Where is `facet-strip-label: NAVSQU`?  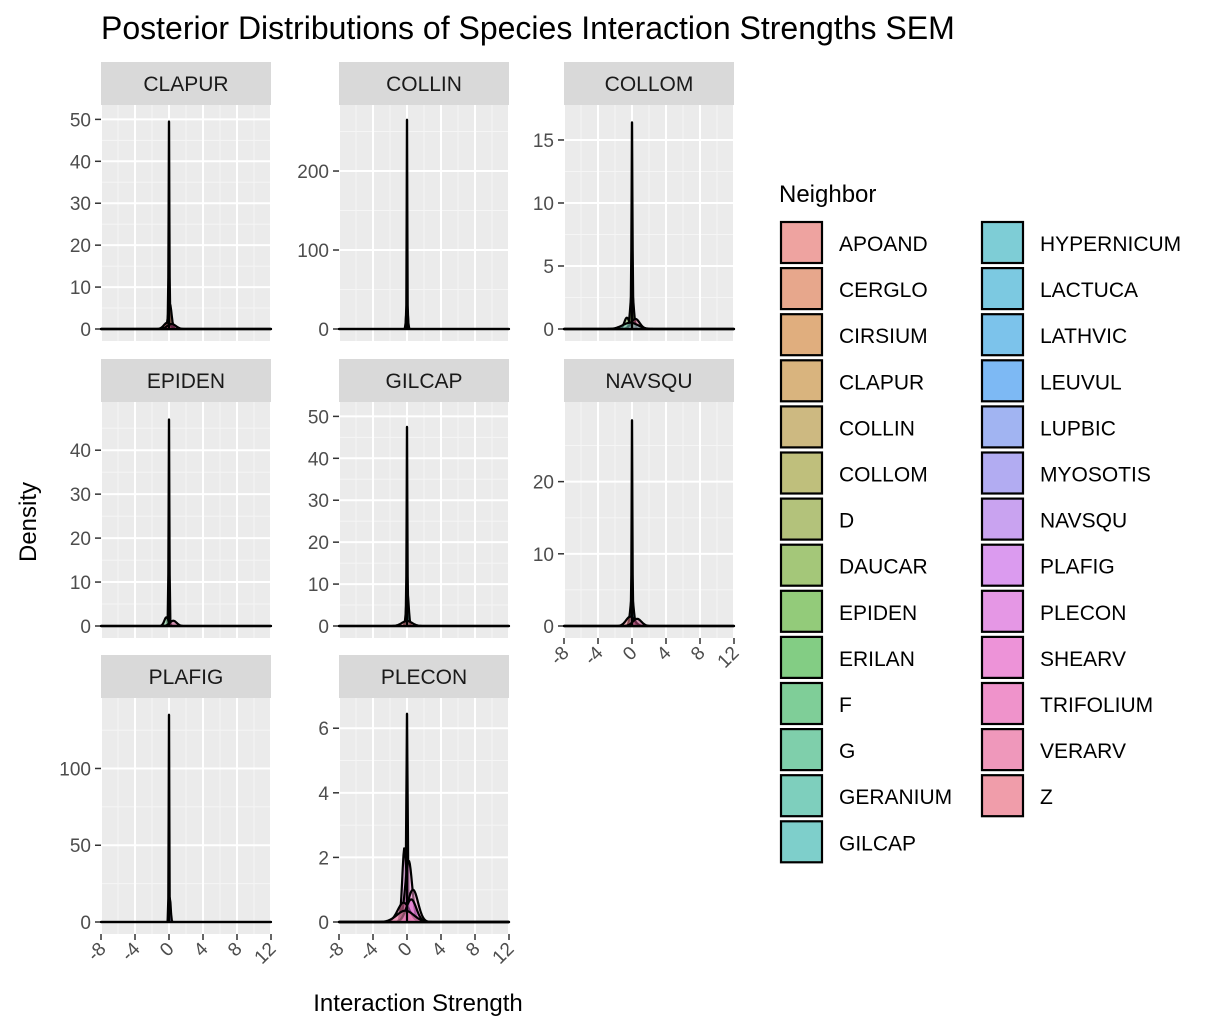 facet-strip-label: NAVSQU is located at coordinates (648, 381).